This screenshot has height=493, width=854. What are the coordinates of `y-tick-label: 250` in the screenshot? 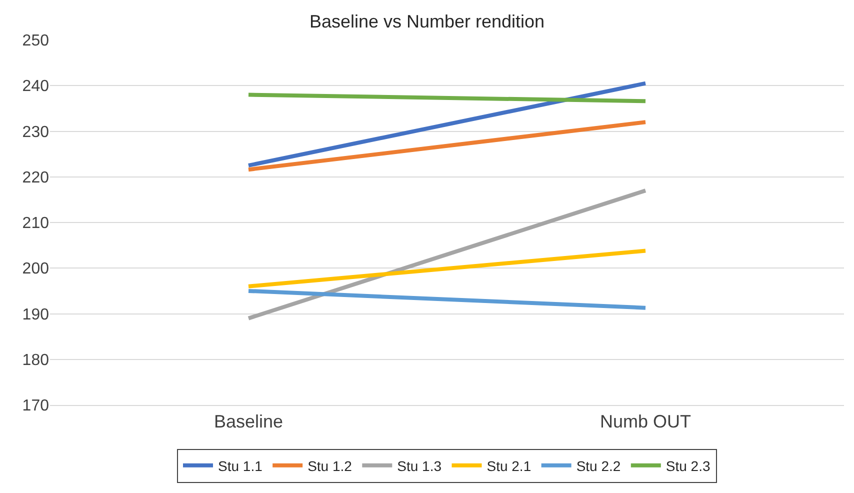 It's located at (36, 41).